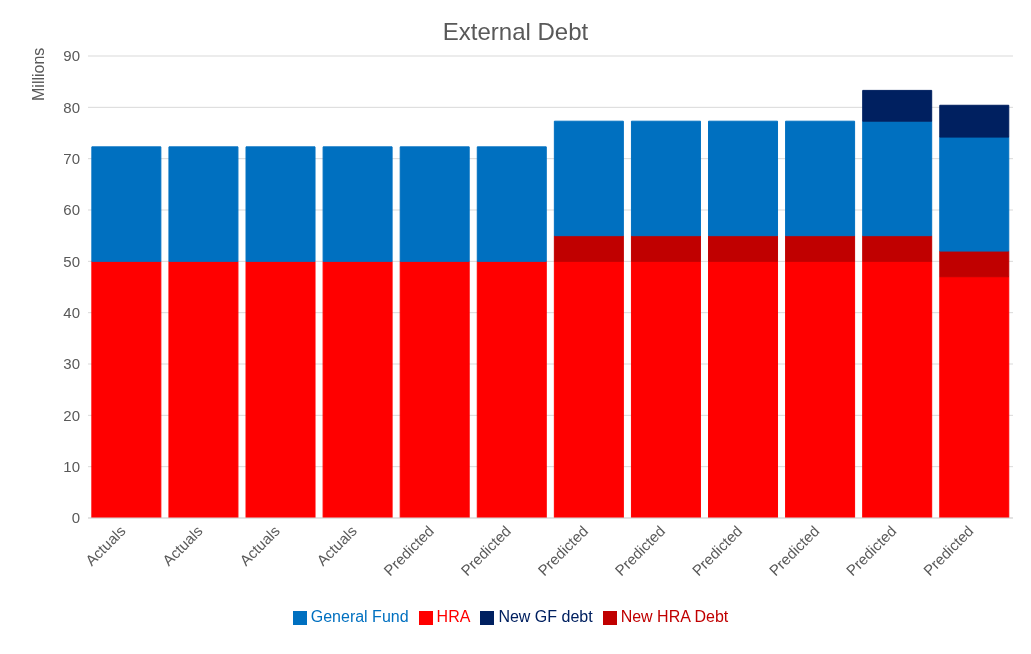  What do you see at coordinates (71, 466) in the screenshot?
I see `y-tick-label: 10` at bounding box center [71, 466].